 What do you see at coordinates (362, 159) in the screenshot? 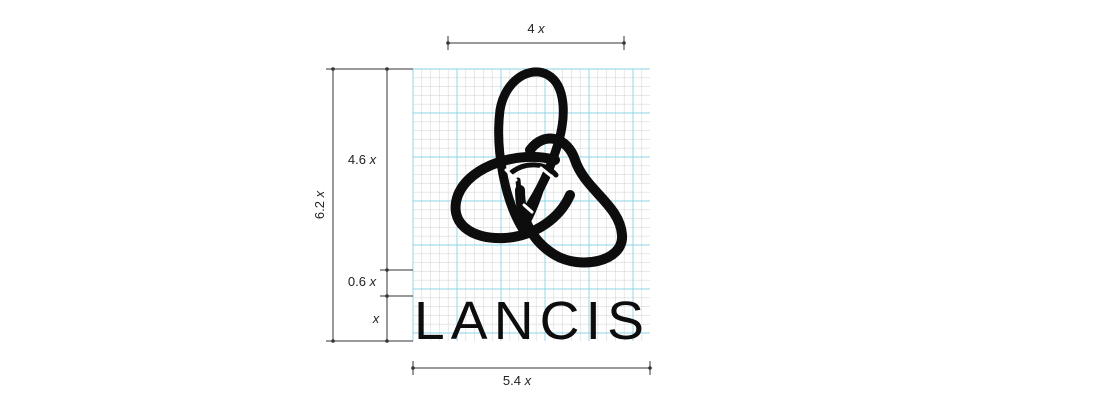
I see `symbol-height-label: 4.6 x` at bounding box center [362, 159].